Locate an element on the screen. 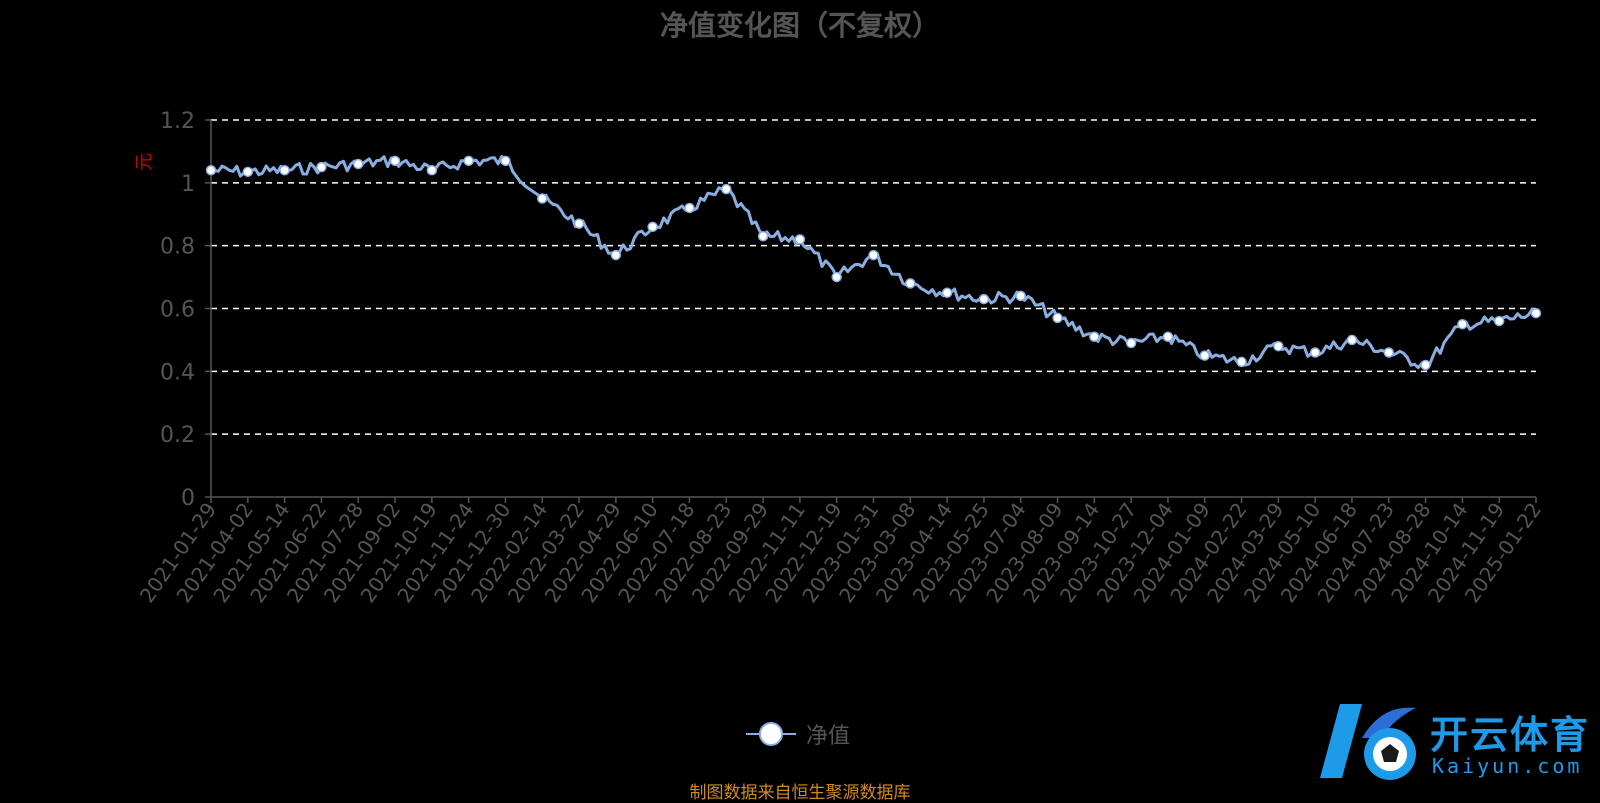  y-axis-unit-label: 元 is located at coordinates (144, 162).